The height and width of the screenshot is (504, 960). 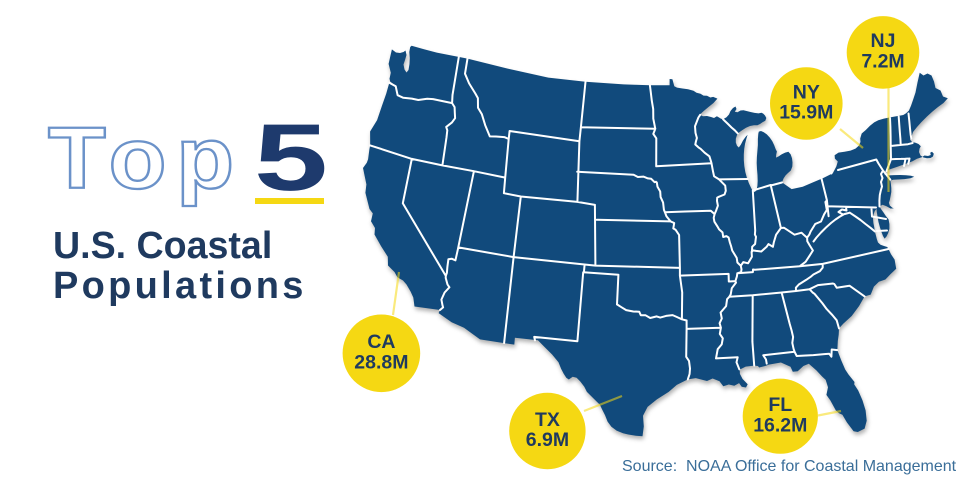 What do you see at coordinates (780, 425) in the screenshot?
I see `svg-text: 16.2M` at bounding box center [780, 425].